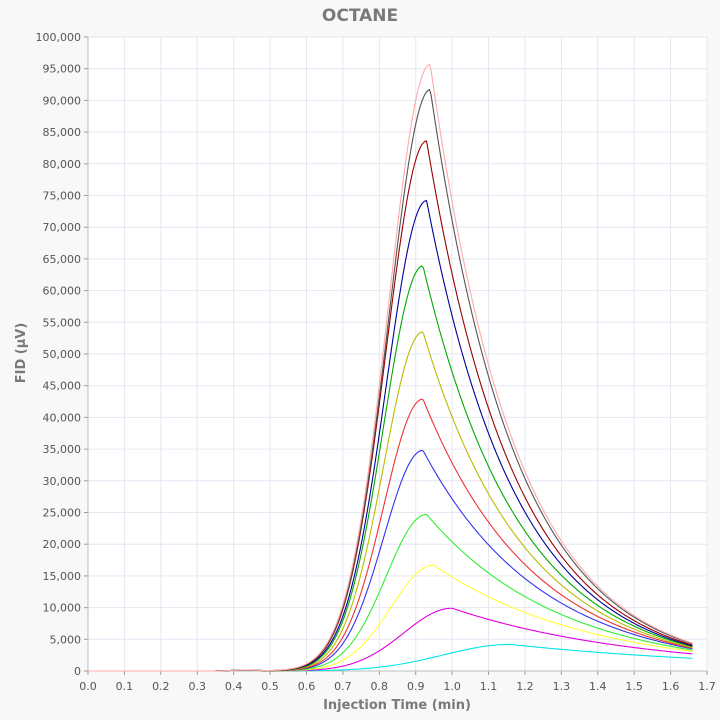 The height and width of the screenshot is (720, 720). I want to click on x-axis-title: Injection Time (min), so click(397, 705).